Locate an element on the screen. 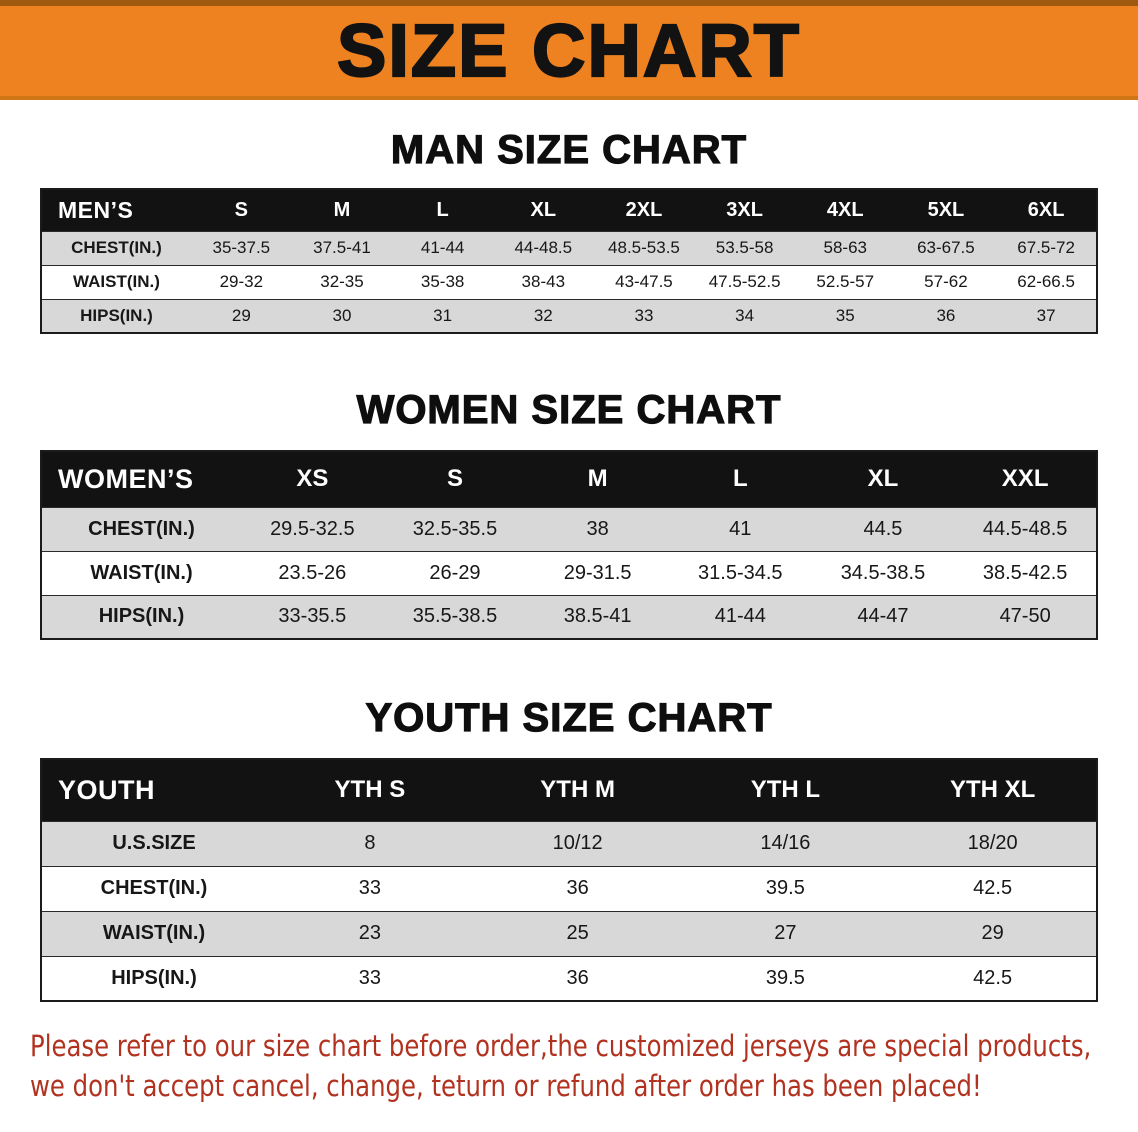  size-value-cell: 35 is located at coordinates (845, 316).